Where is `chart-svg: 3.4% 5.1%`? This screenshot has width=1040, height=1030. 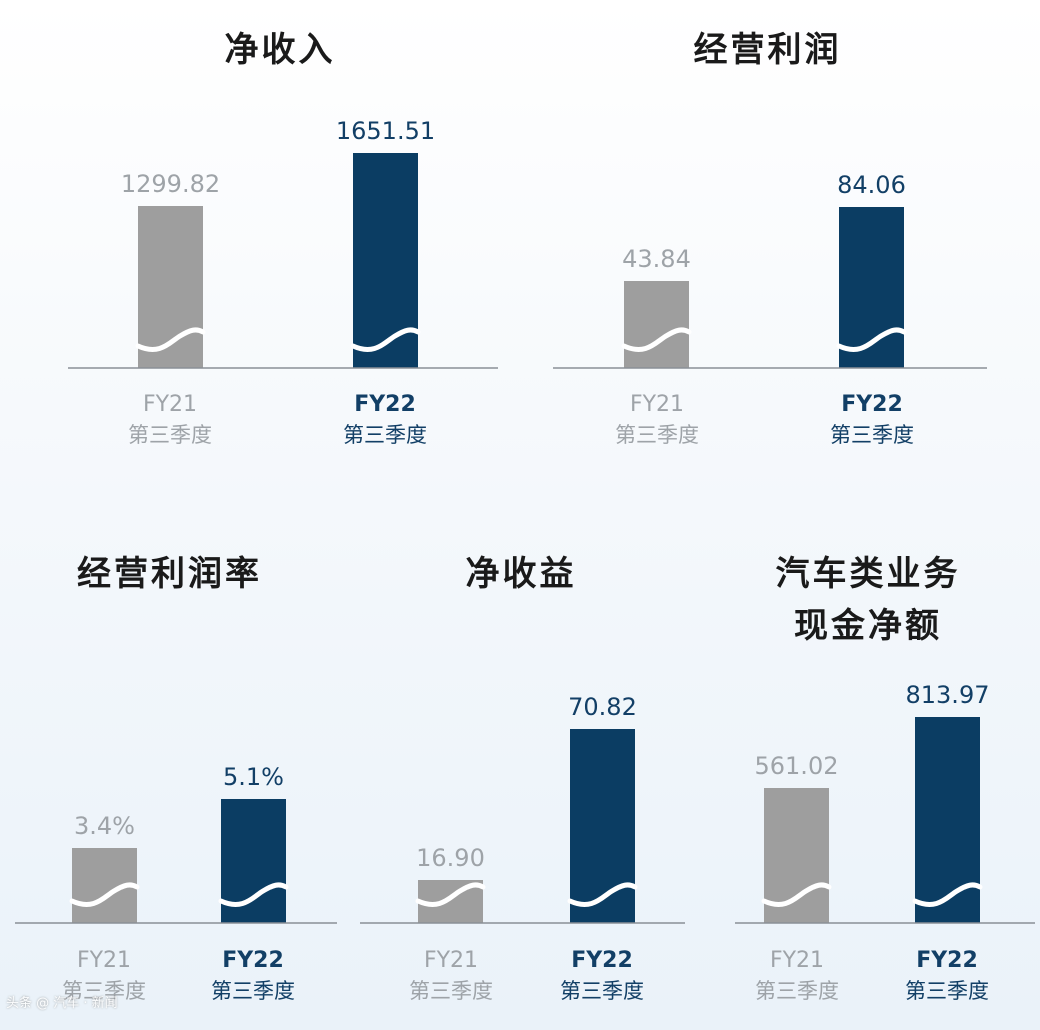 chart-svg: 3.4% 5.1% is located at coordinates (176, 843).